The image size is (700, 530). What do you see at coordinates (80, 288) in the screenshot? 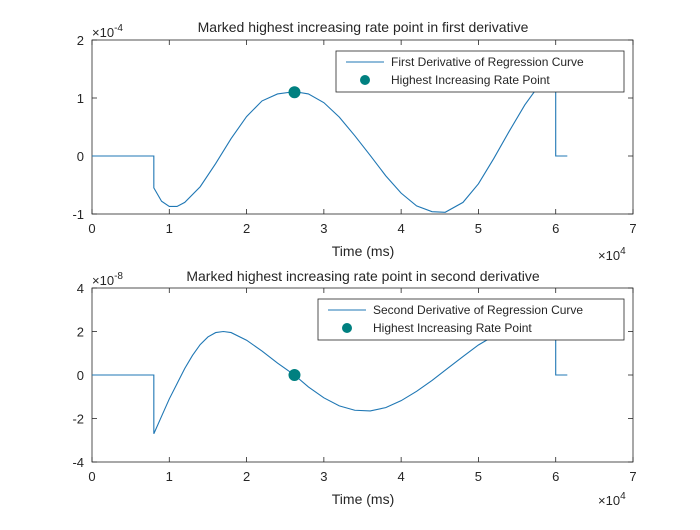
I see `y-tick-label: 4` at bounding box center [80, 288].